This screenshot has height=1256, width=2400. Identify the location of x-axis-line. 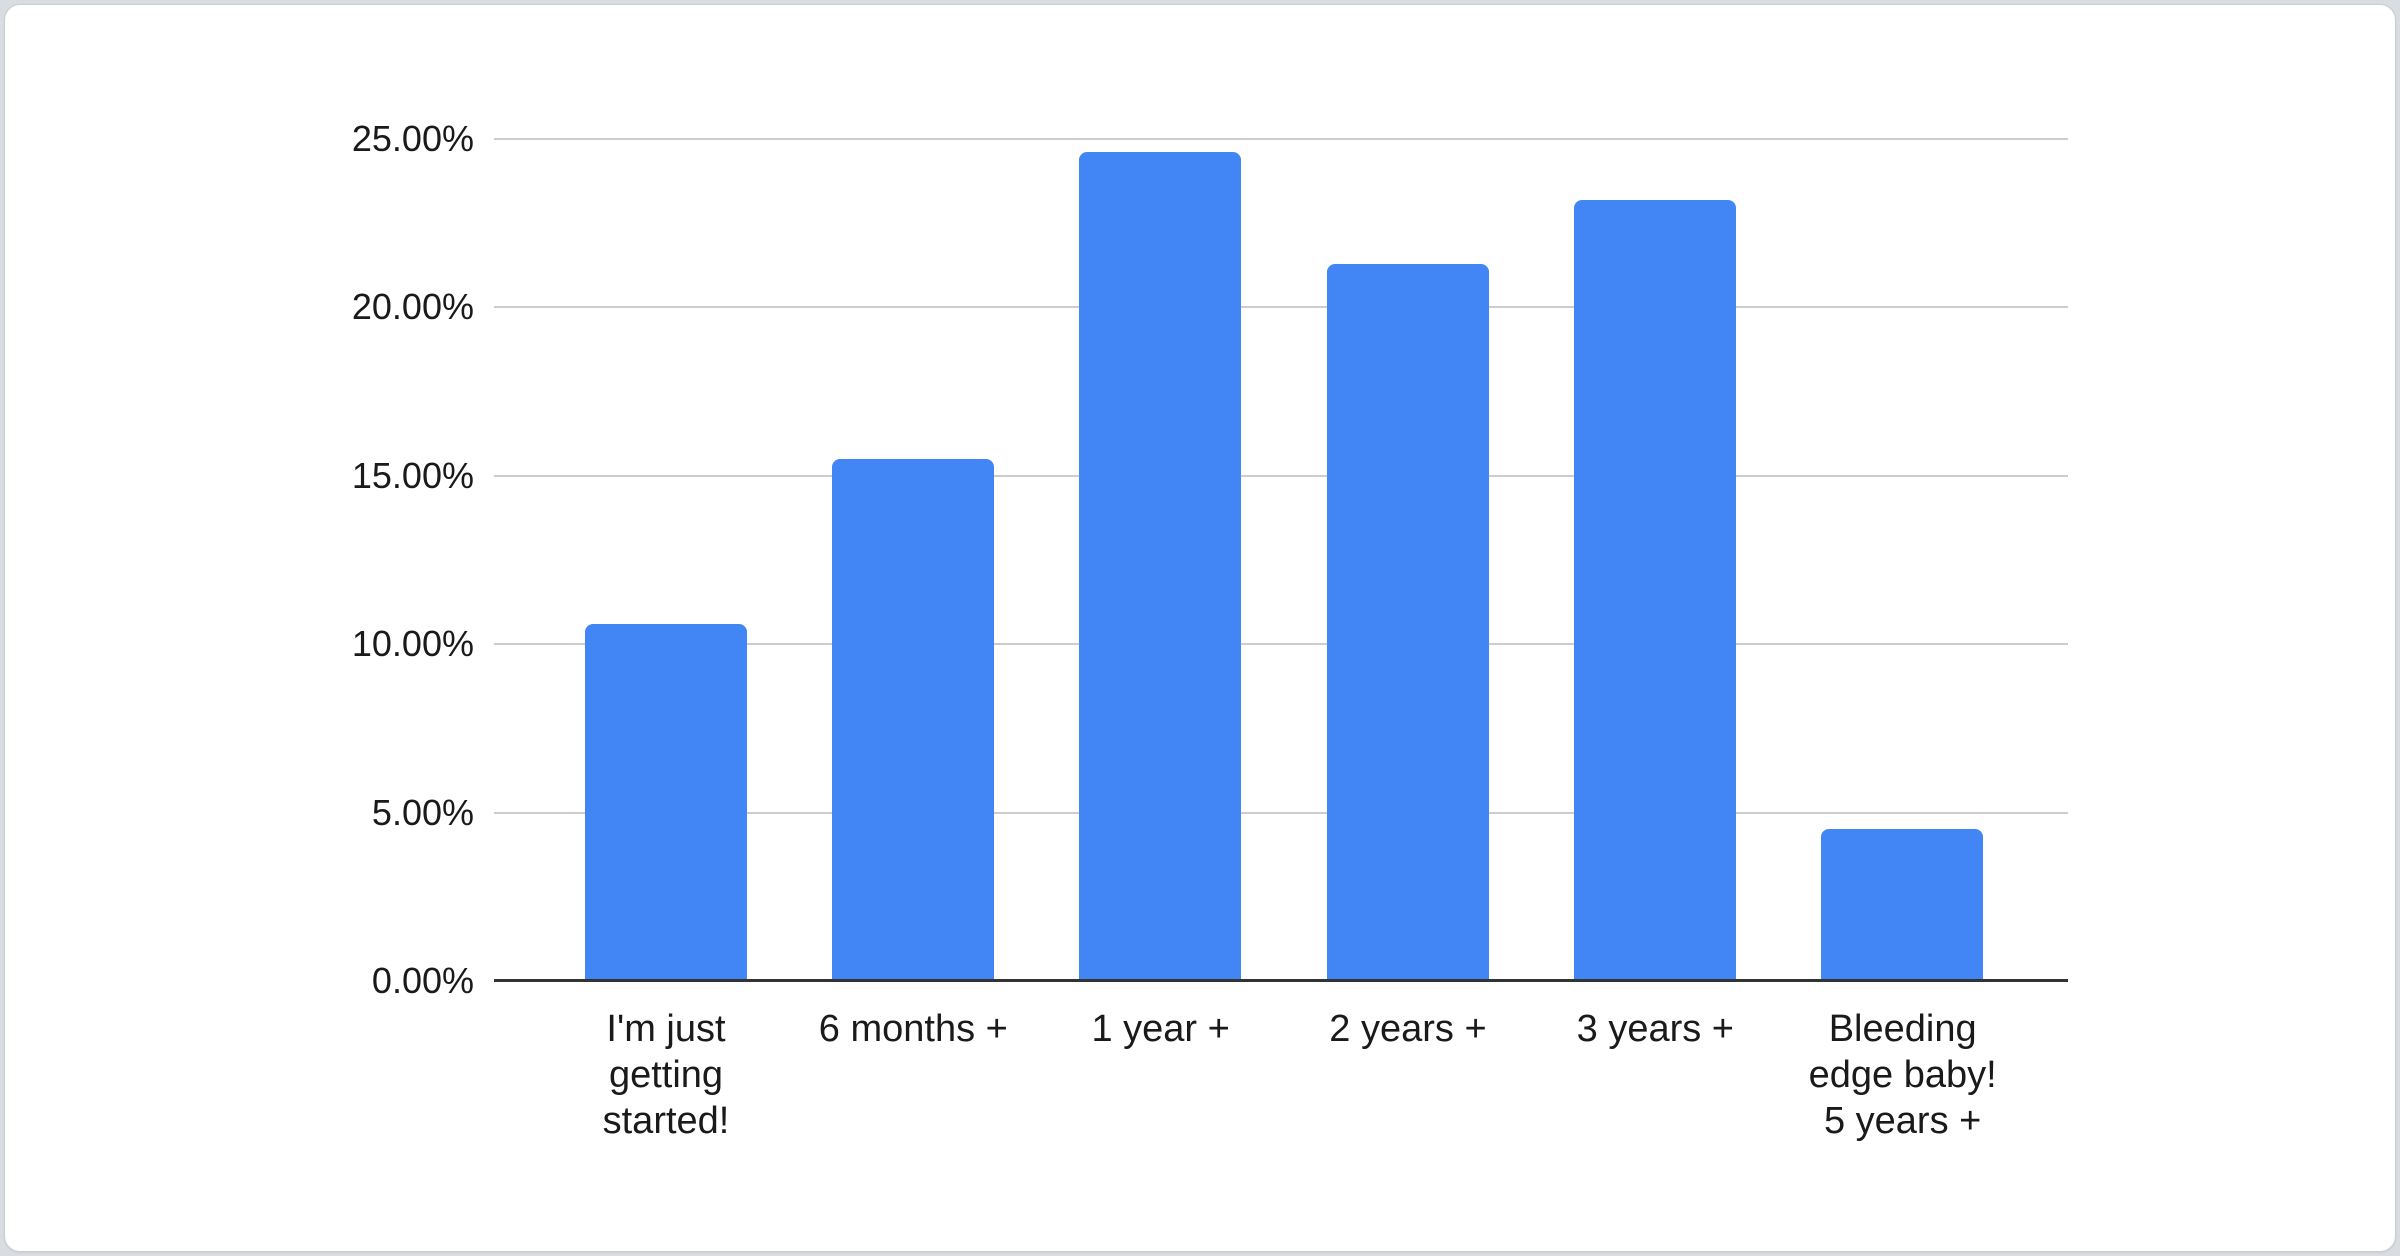
(1281, 980).